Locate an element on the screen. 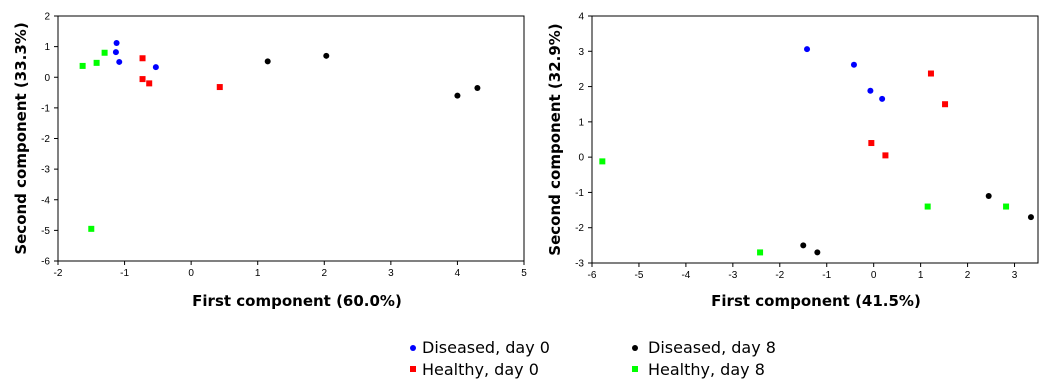 The width and height of the screenshot is (1054, 381). x-axis-title: First component (41.5%) is located at coordinates (816, 301).